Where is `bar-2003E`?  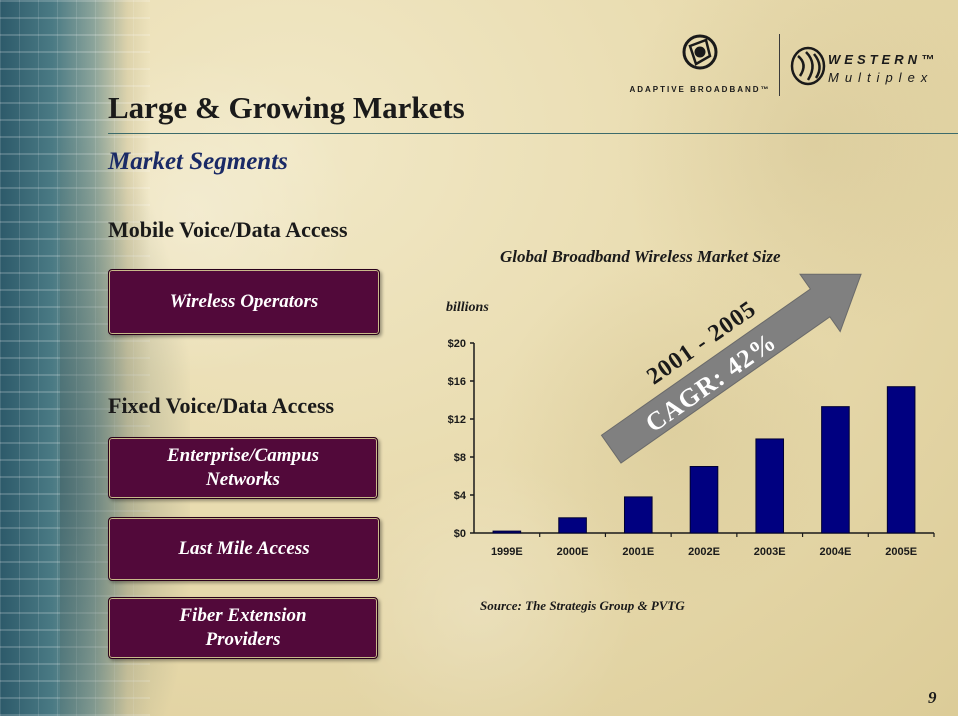
bar-2003E is located at coordinates (770, 486).